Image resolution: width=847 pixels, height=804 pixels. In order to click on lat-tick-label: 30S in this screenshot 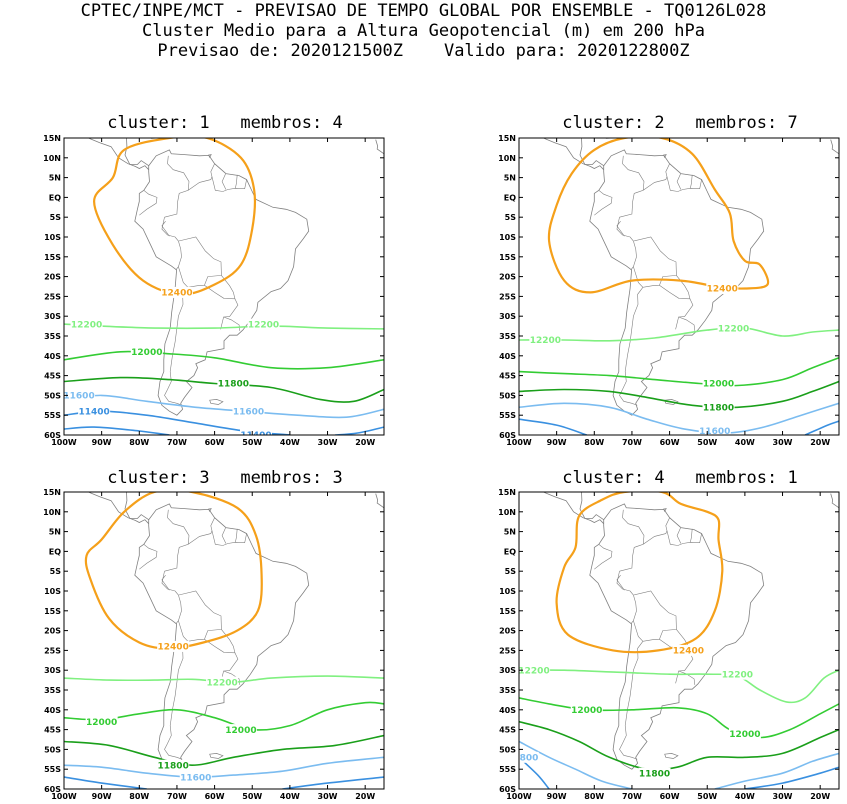, I will do `click(507, 316)`.